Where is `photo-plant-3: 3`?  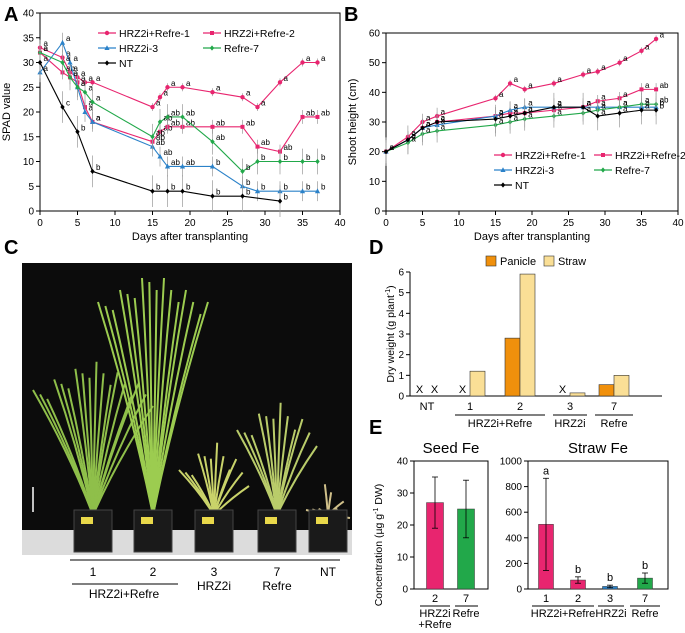 photo-plant-3: 3 is located at coordinates (214, 572).